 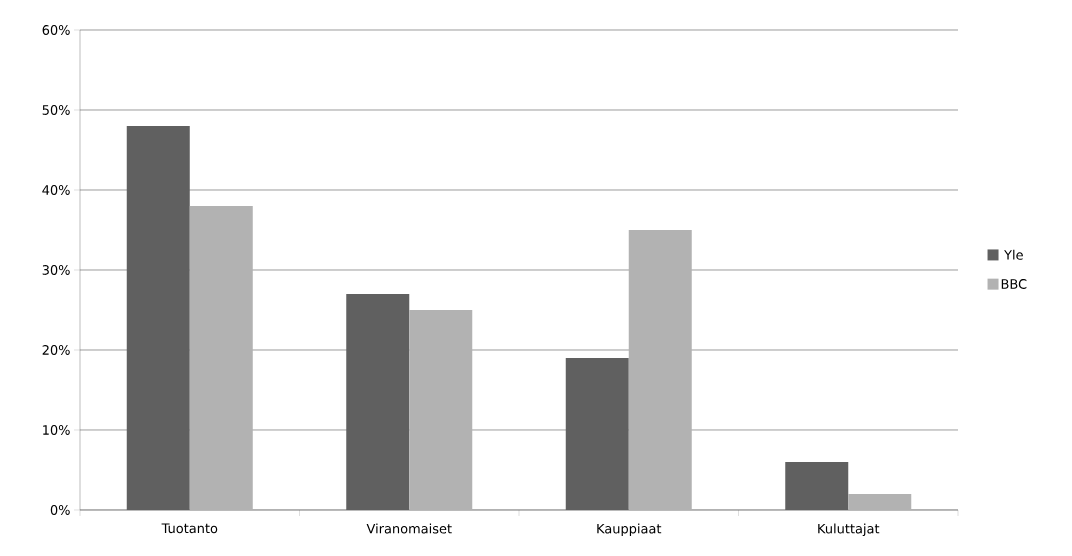 What do you see at coordinates (1013, 254) in the screenshot?
I see `legend-label: Yle` at bounding box center [1013, 254].